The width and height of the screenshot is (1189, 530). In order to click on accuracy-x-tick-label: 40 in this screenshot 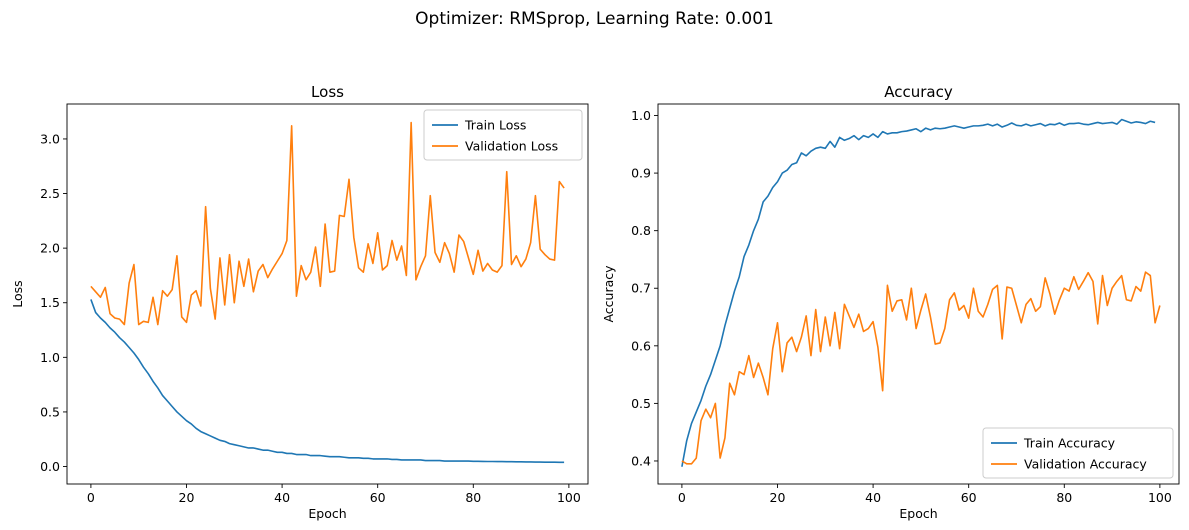, I will do `click(873, 497)`.